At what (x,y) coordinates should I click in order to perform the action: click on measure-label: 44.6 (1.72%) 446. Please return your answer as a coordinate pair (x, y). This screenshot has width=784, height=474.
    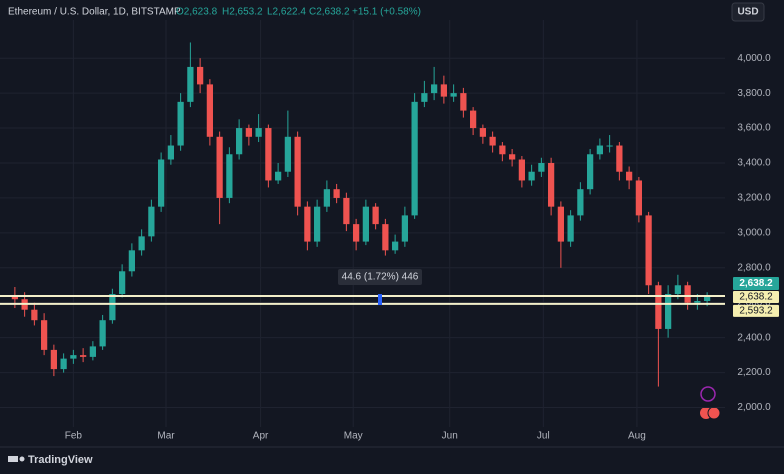
    Looking at the image, I should click on (380, 277).